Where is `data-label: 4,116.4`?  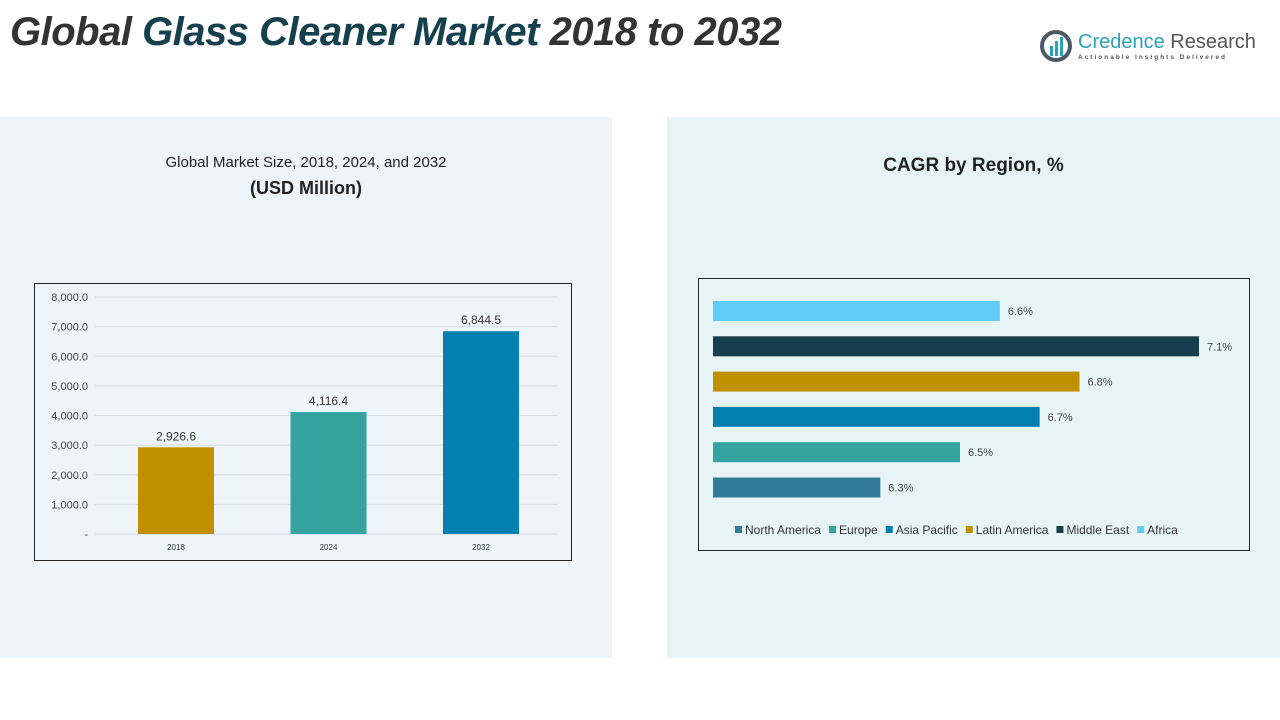 data-label: 4,116.4 is located at coordinates (328, 401).